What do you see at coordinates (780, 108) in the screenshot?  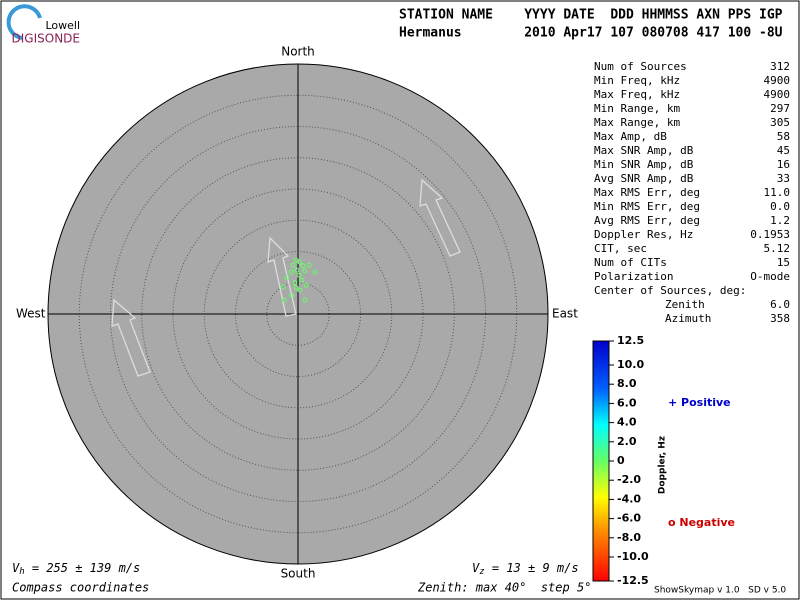 I see `stat-value: 297` at bounding box center [780, 108].